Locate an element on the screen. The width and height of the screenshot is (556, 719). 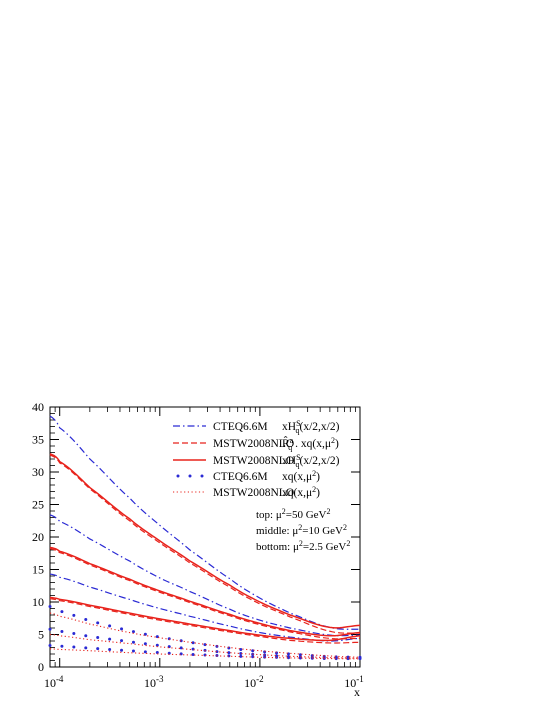
y-tick-label: 20 is located at coordinates (38, 537).